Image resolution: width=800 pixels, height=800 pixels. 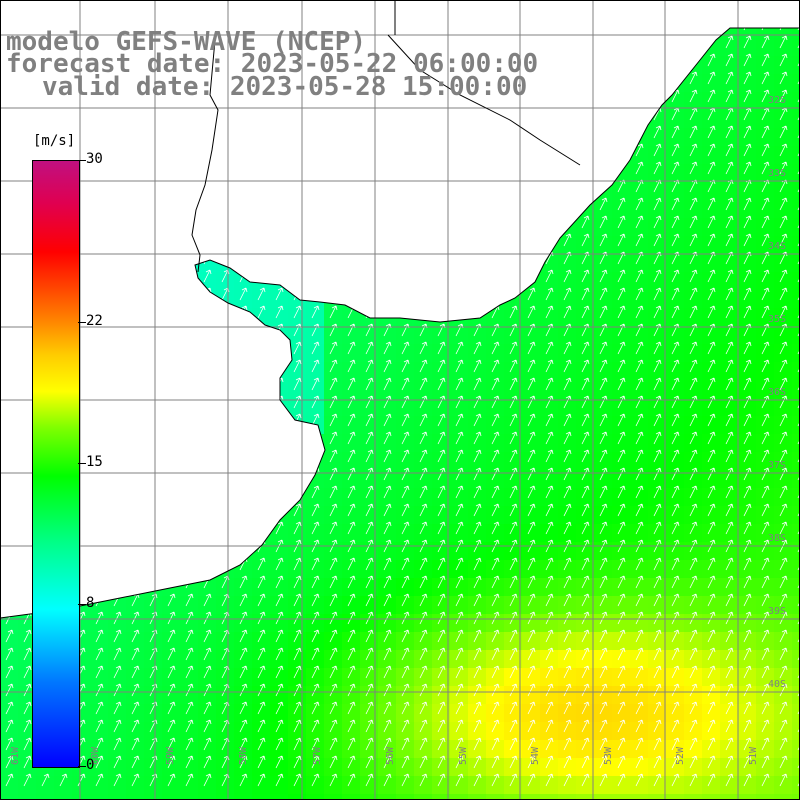 I want to click on country-border, so click(x=484, y=100).